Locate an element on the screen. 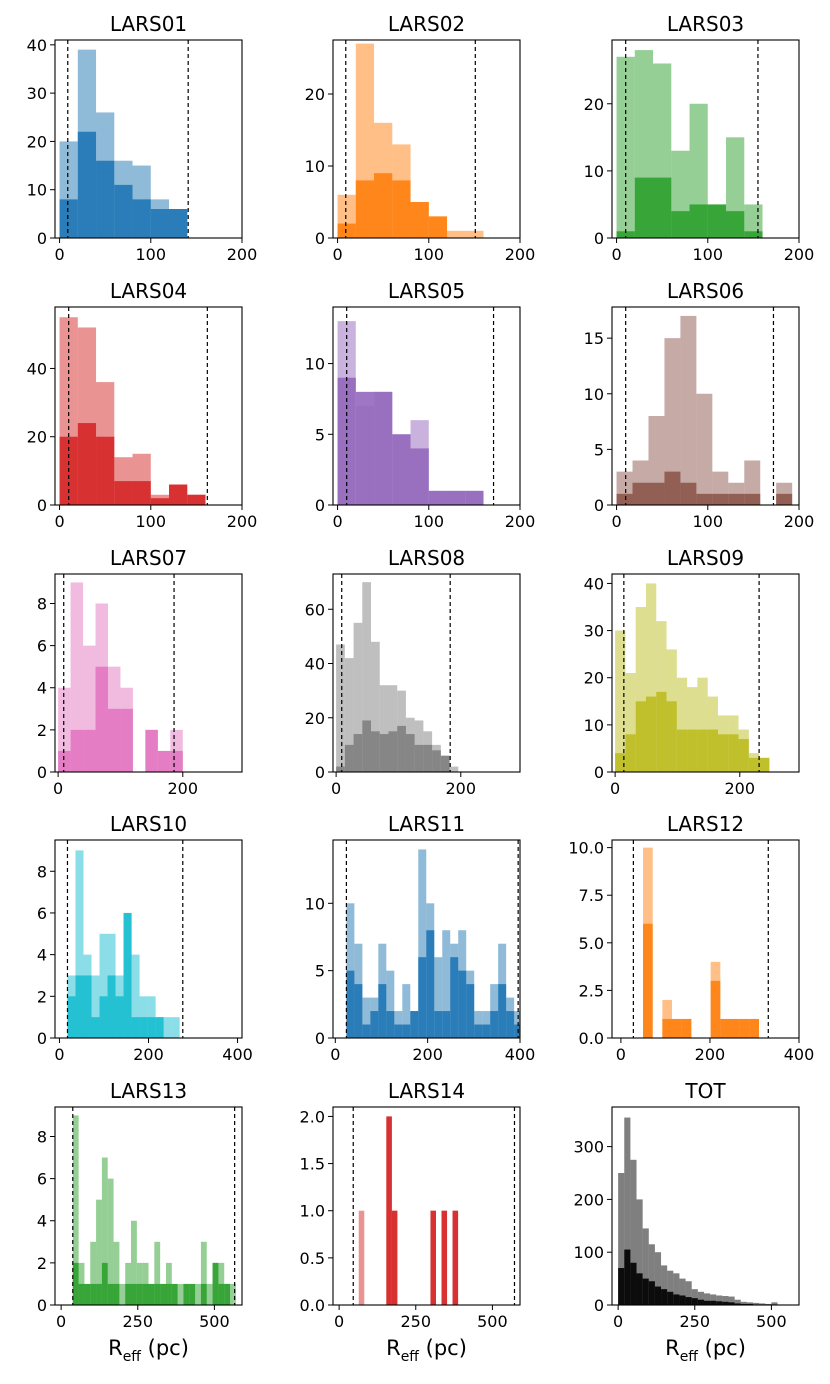  y-tick-label: 30 is located at coordinates (37, 93).